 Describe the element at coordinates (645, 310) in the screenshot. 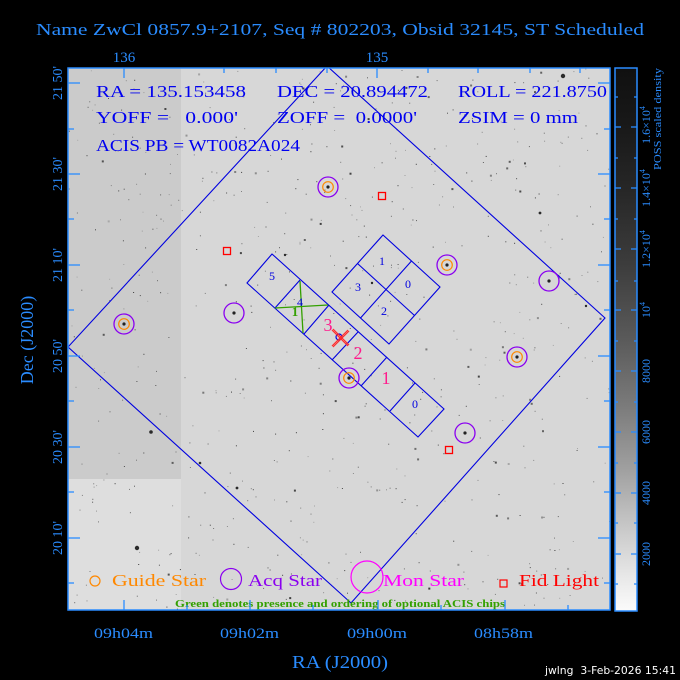

I see `colorbar-label: 104` at that location.